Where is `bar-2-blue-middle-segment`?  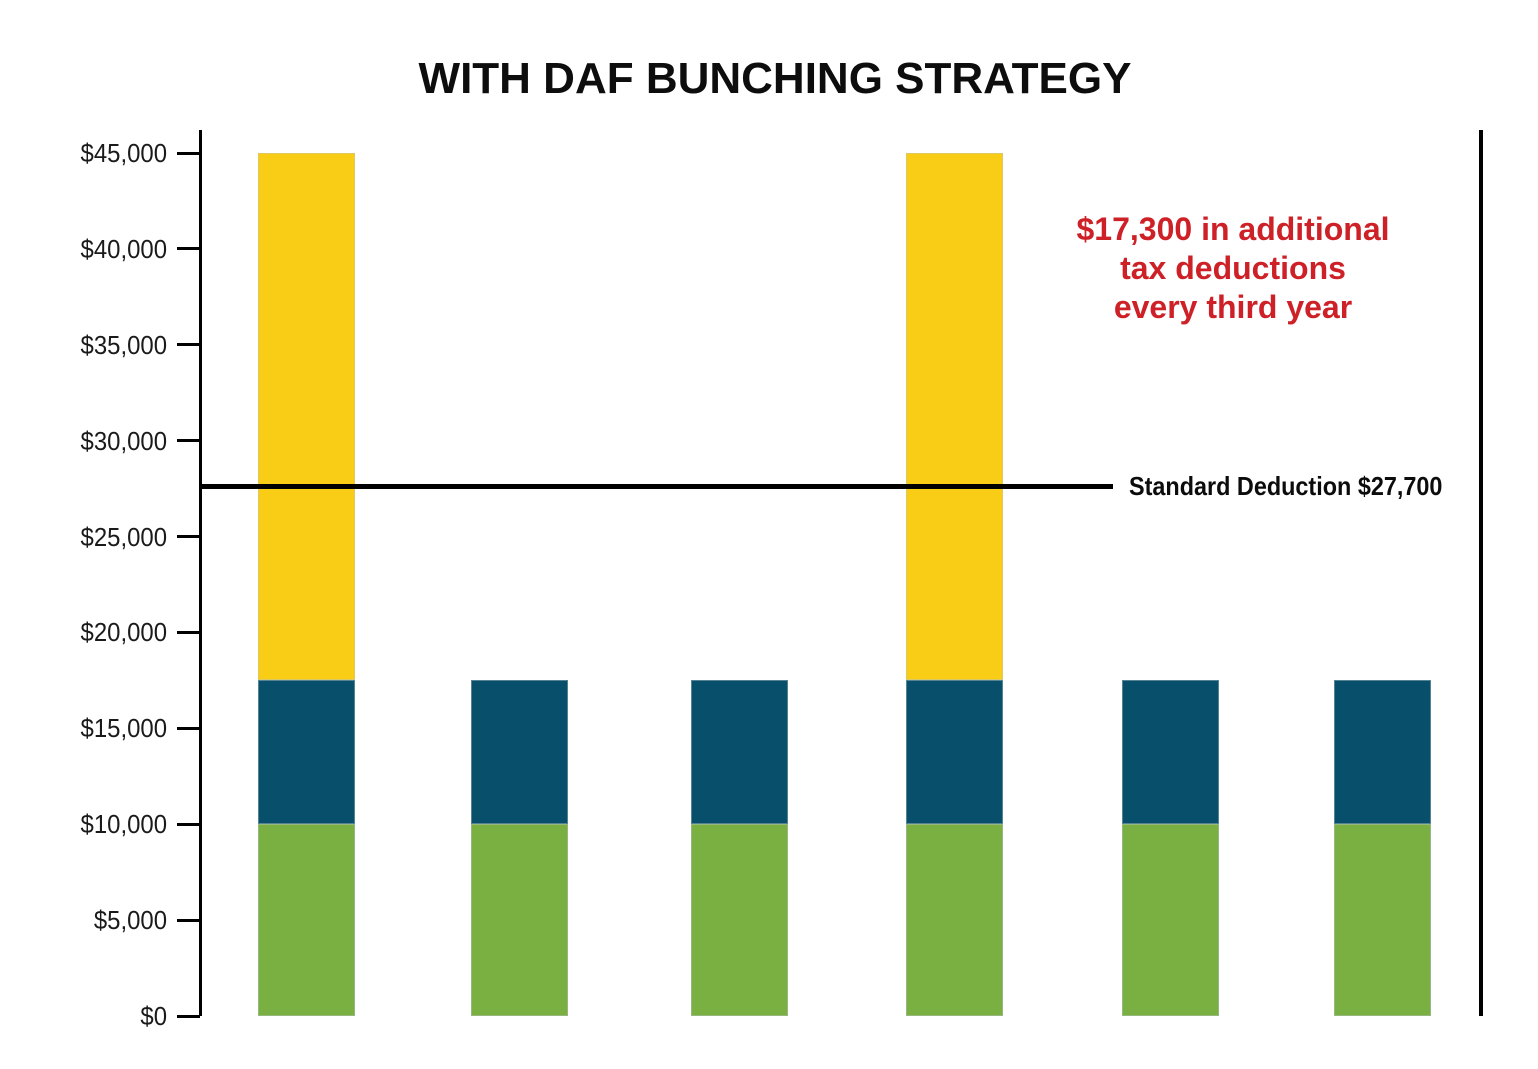
bar-2-blue-middle-segment is located at coordinates (519, 752).